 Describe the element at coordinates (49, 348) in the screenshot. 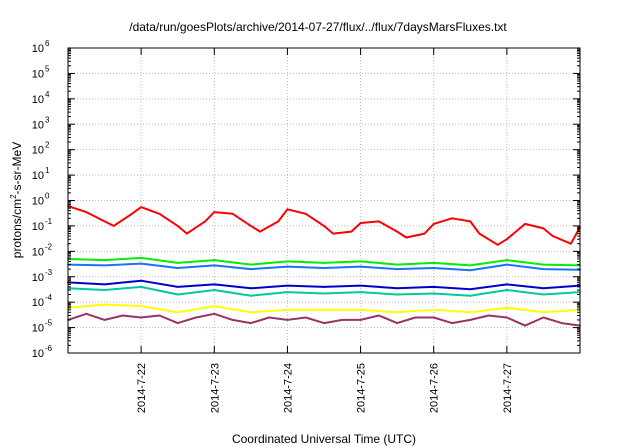

I see `y-tick-label-exp: -6` at that location.